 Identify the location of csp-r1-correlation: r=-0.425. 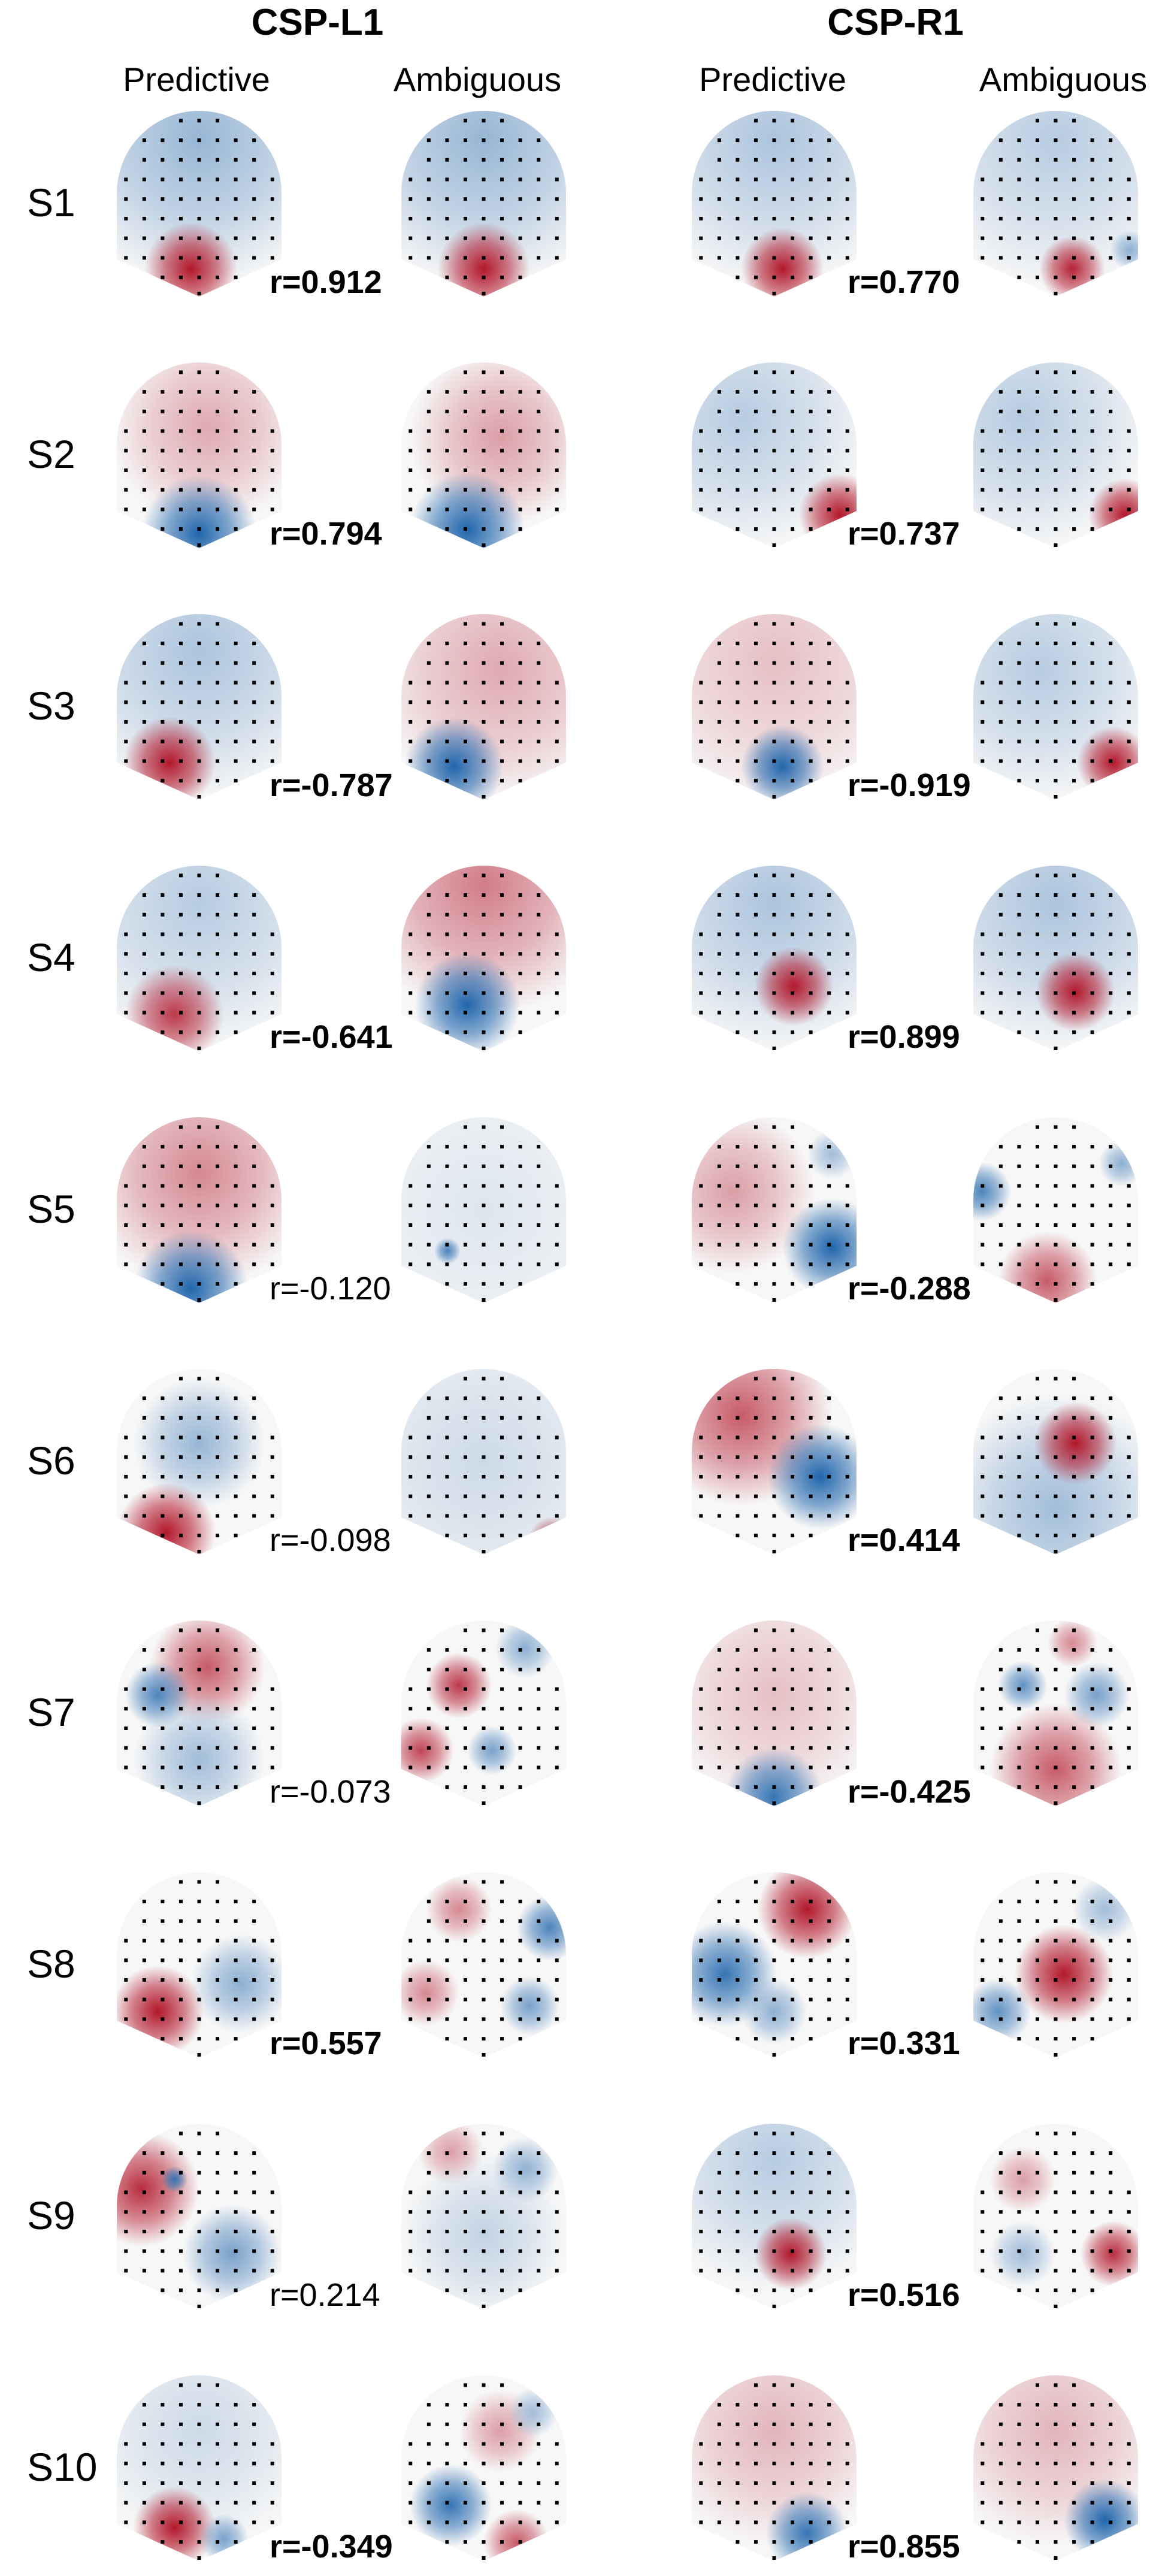
(909, 1792).